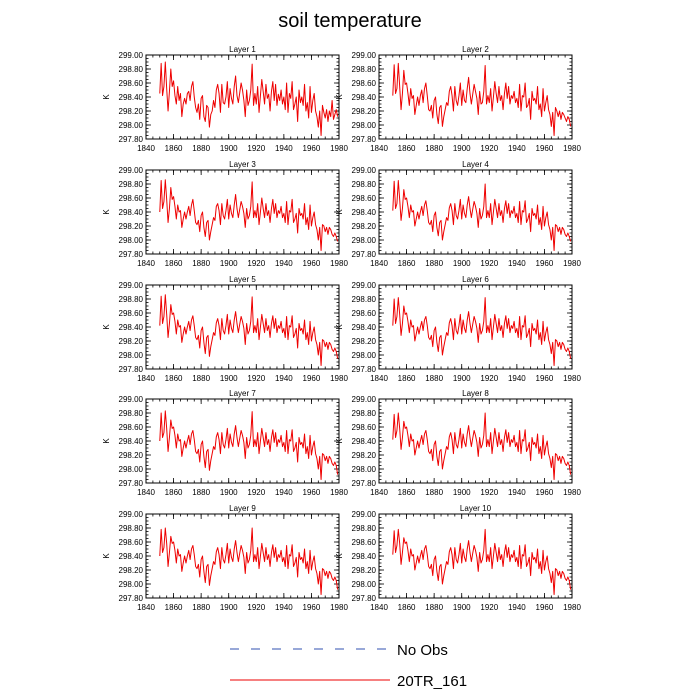  I want to click on layer-9-xtick-label: 1940, so click(284, 607).